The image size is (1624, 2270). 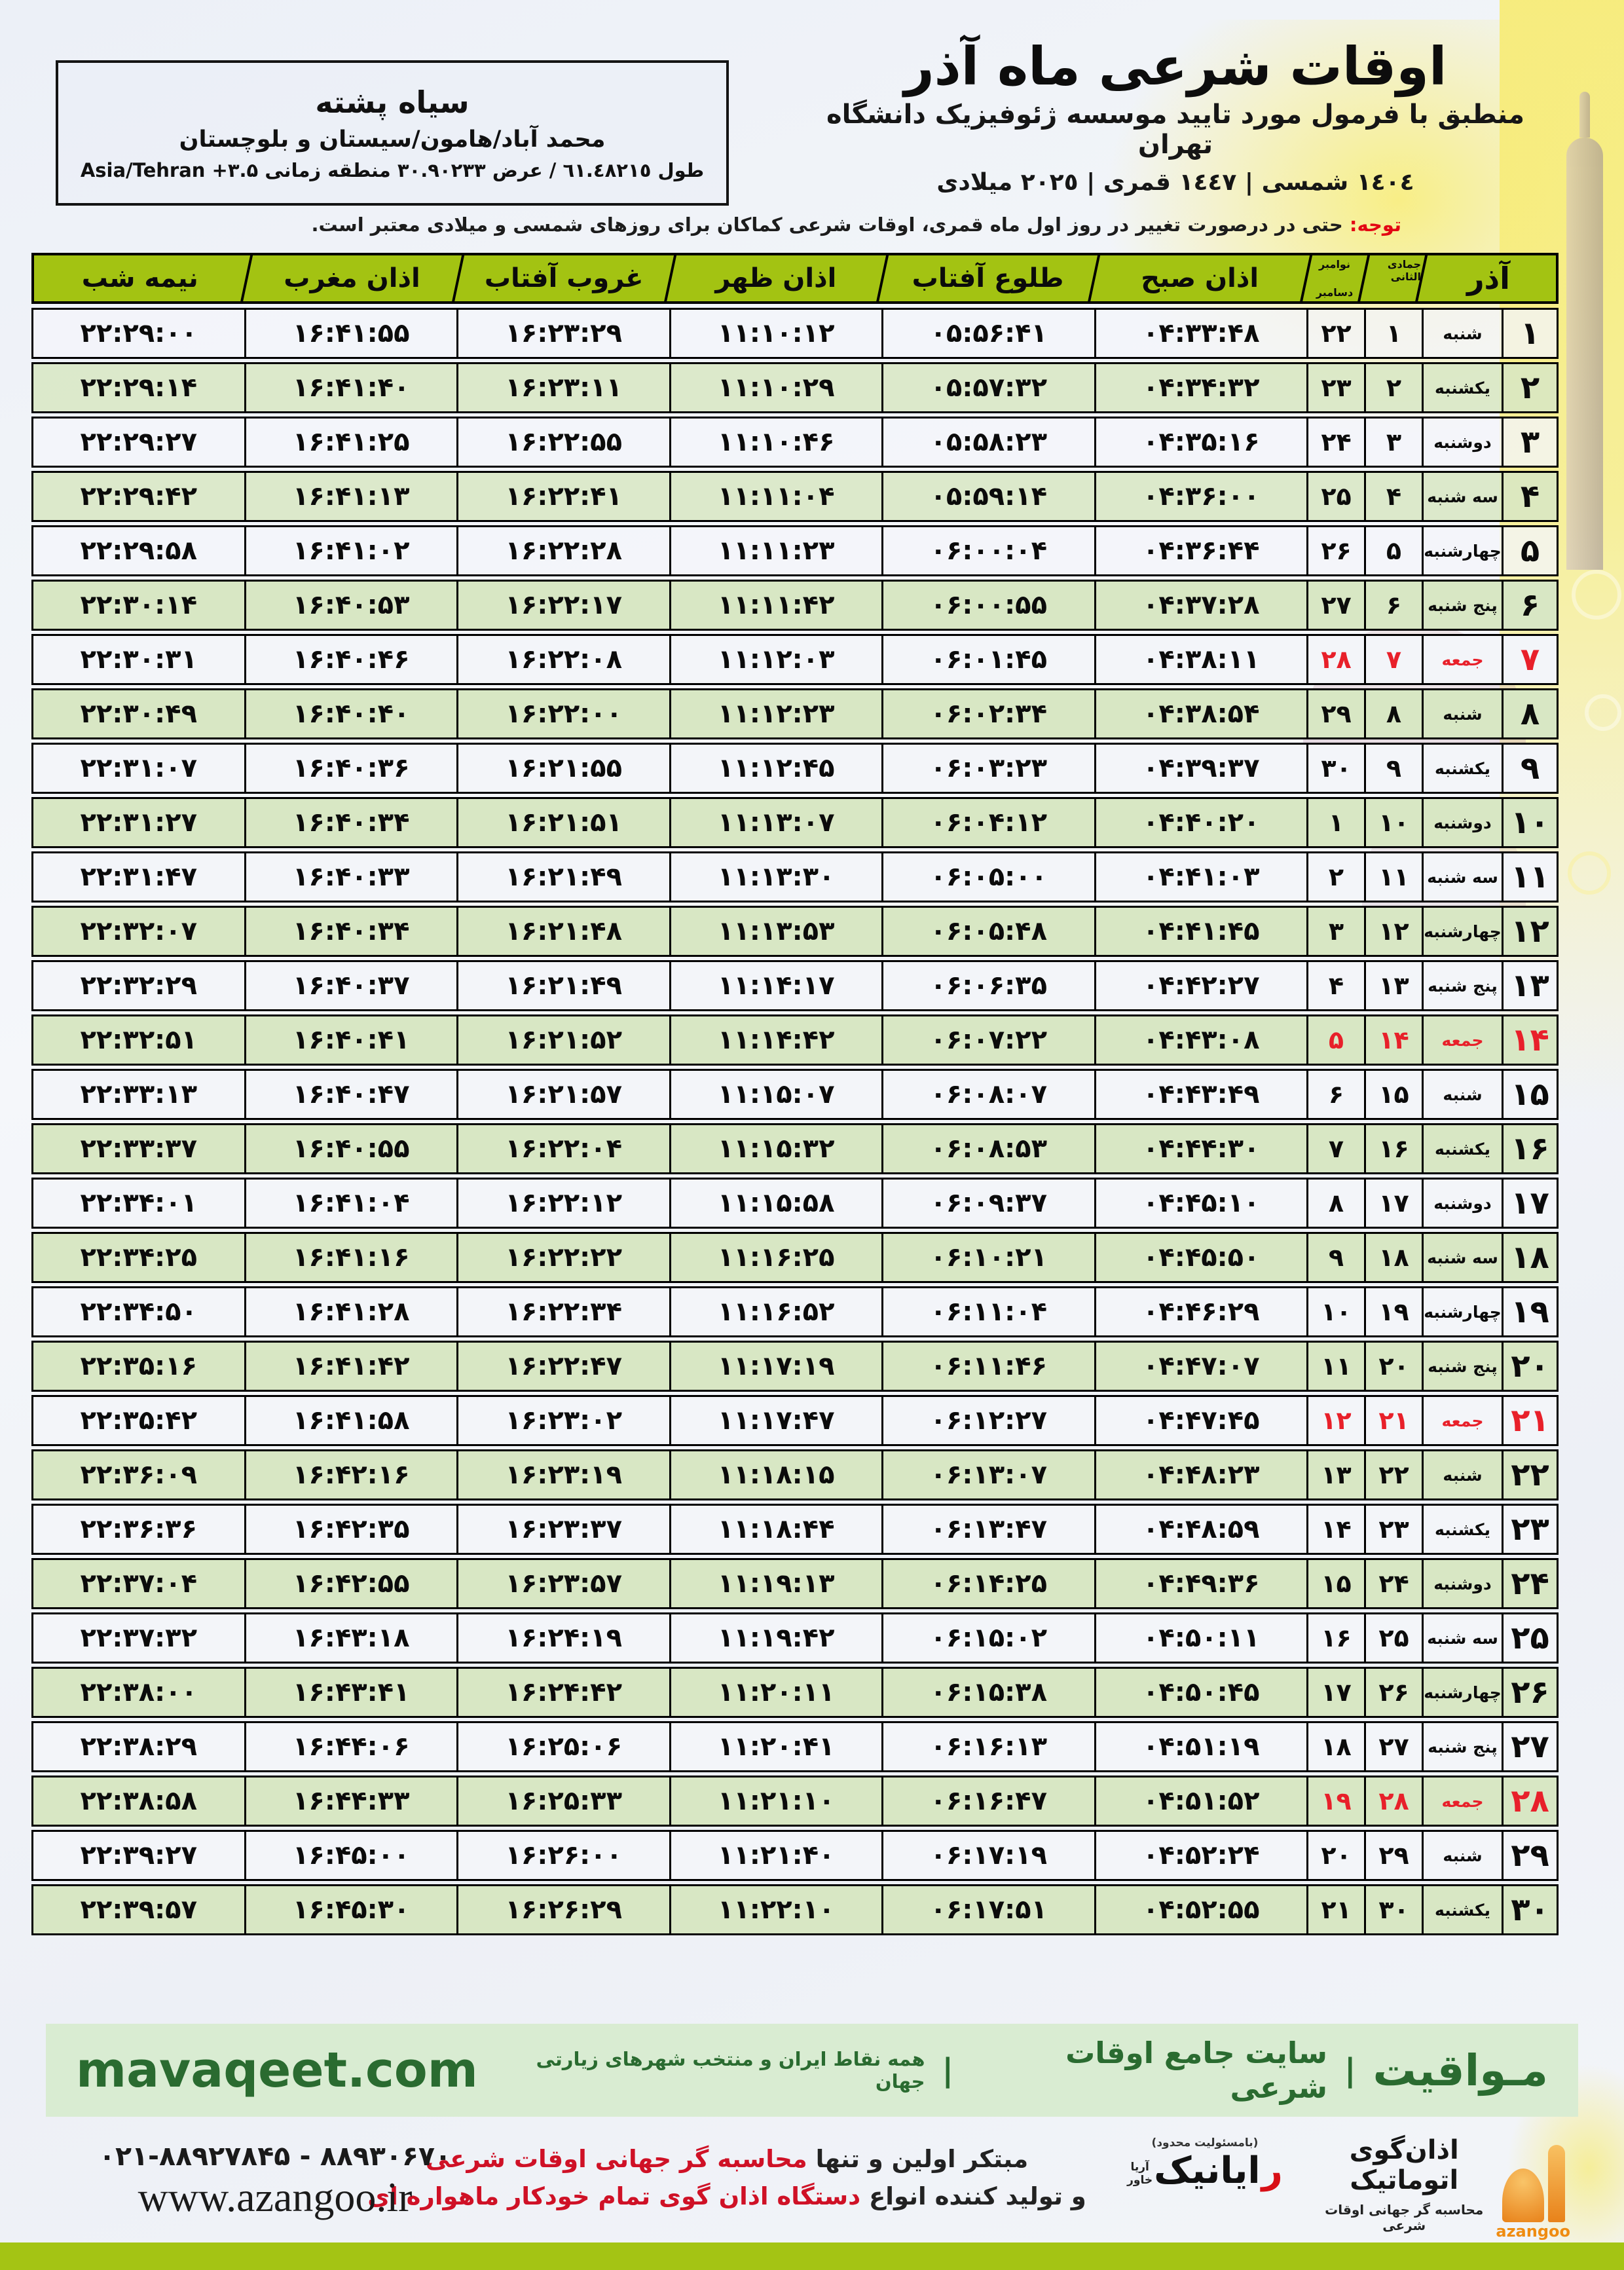 What do you see at coordinates (1205, 2164) in the screenshot?
I see `rayanik-logo: (بامسئولیت محدود) ر ایانیک آریا خاور` at bounding box center [1205, 2164].